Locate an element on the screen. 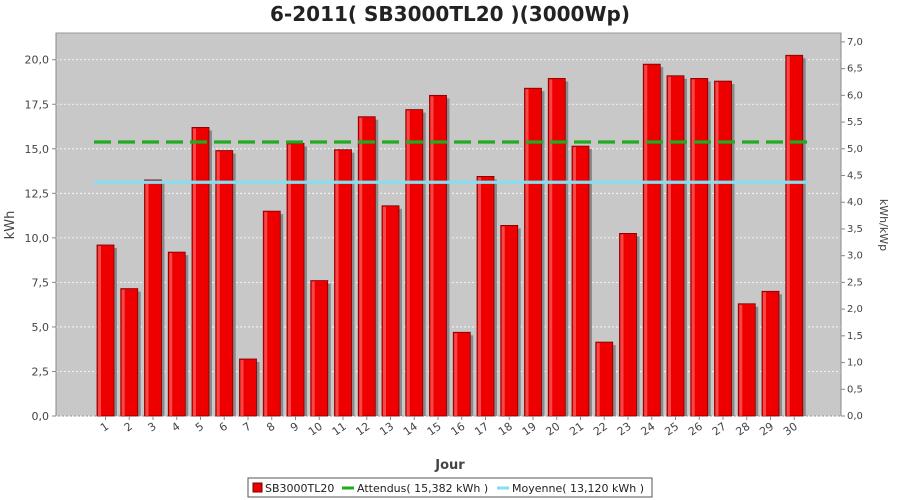 The image size is (900, 500). legend-bar-label: SB3000TL20 is located at coordinates (299, 488).